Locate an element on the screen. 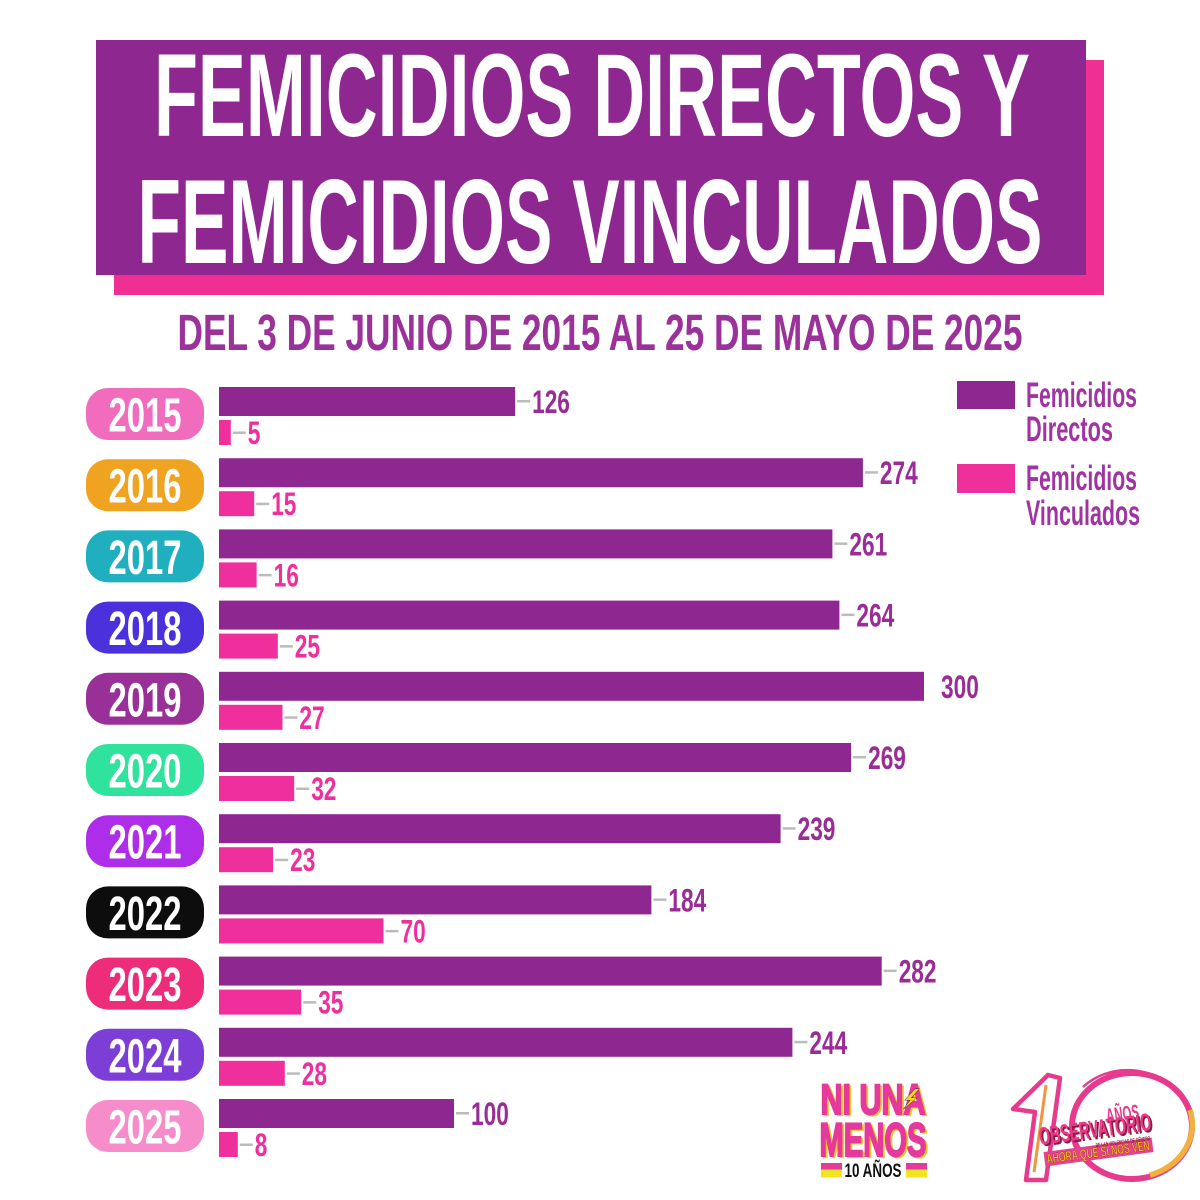  svg-text: 2019 is located at coordinates (145, 700).